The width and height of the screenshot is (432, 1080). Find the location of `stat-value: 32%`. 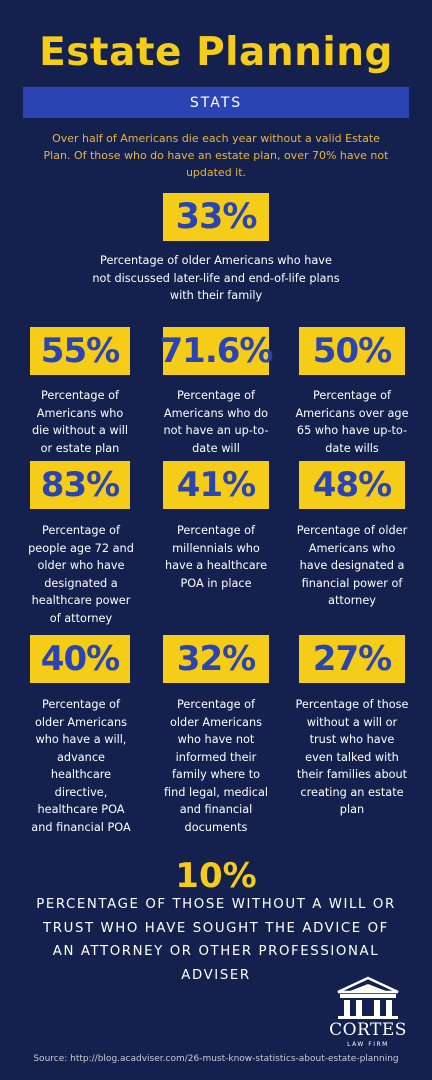

stat-value: 32% is located at coordinates (216, 659).